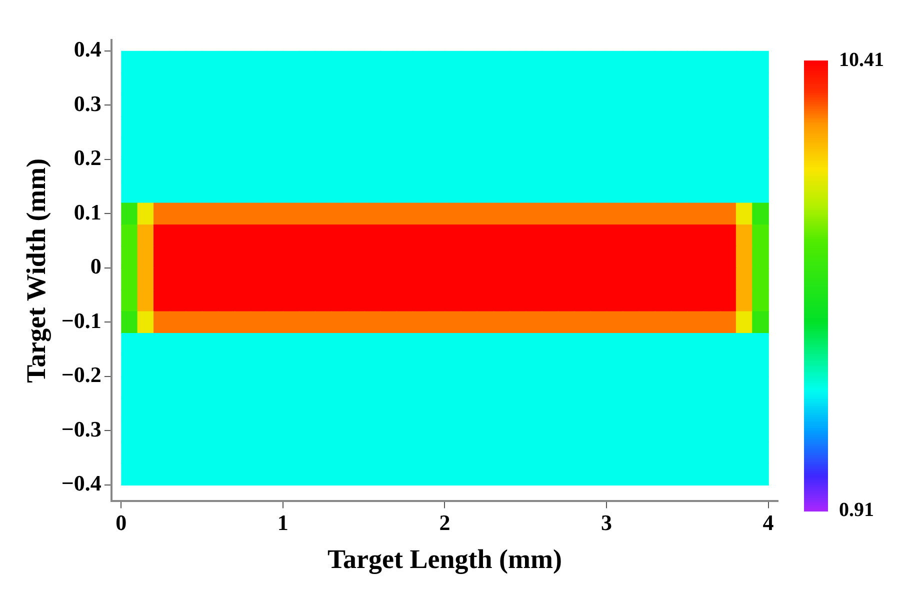 The width and height of the screenshot is (908, 595). Describe the element at coordinates (36, 270) in the screenshot. I see `y-axis-title: Target Width (mm)` at that location.